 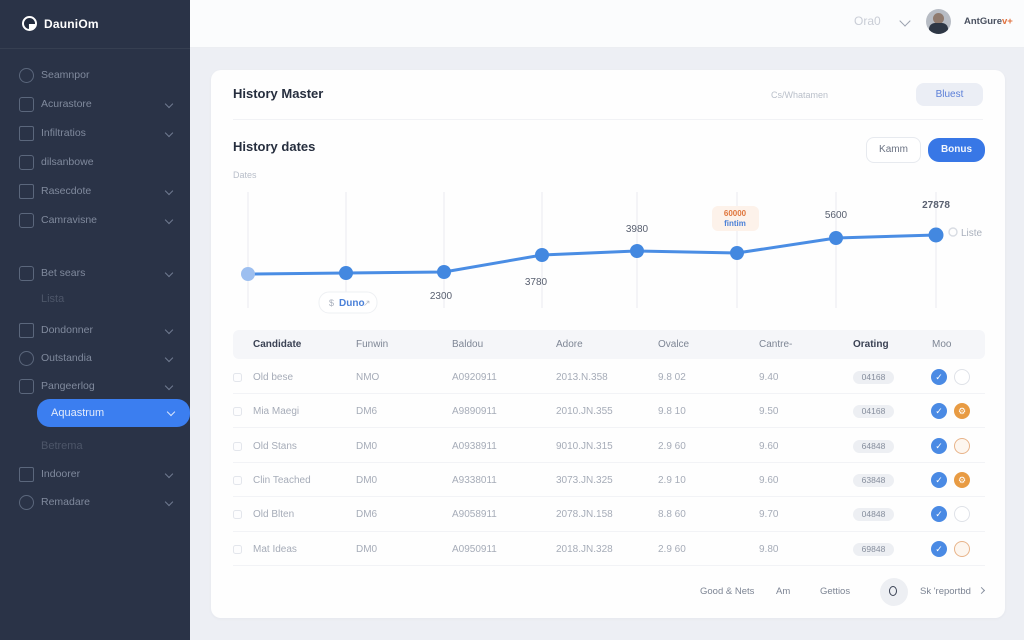 What do you see at coordinates (836, 215) in the screenshot?
I see `svg-text: 5600` at bounding box center [836, 215].